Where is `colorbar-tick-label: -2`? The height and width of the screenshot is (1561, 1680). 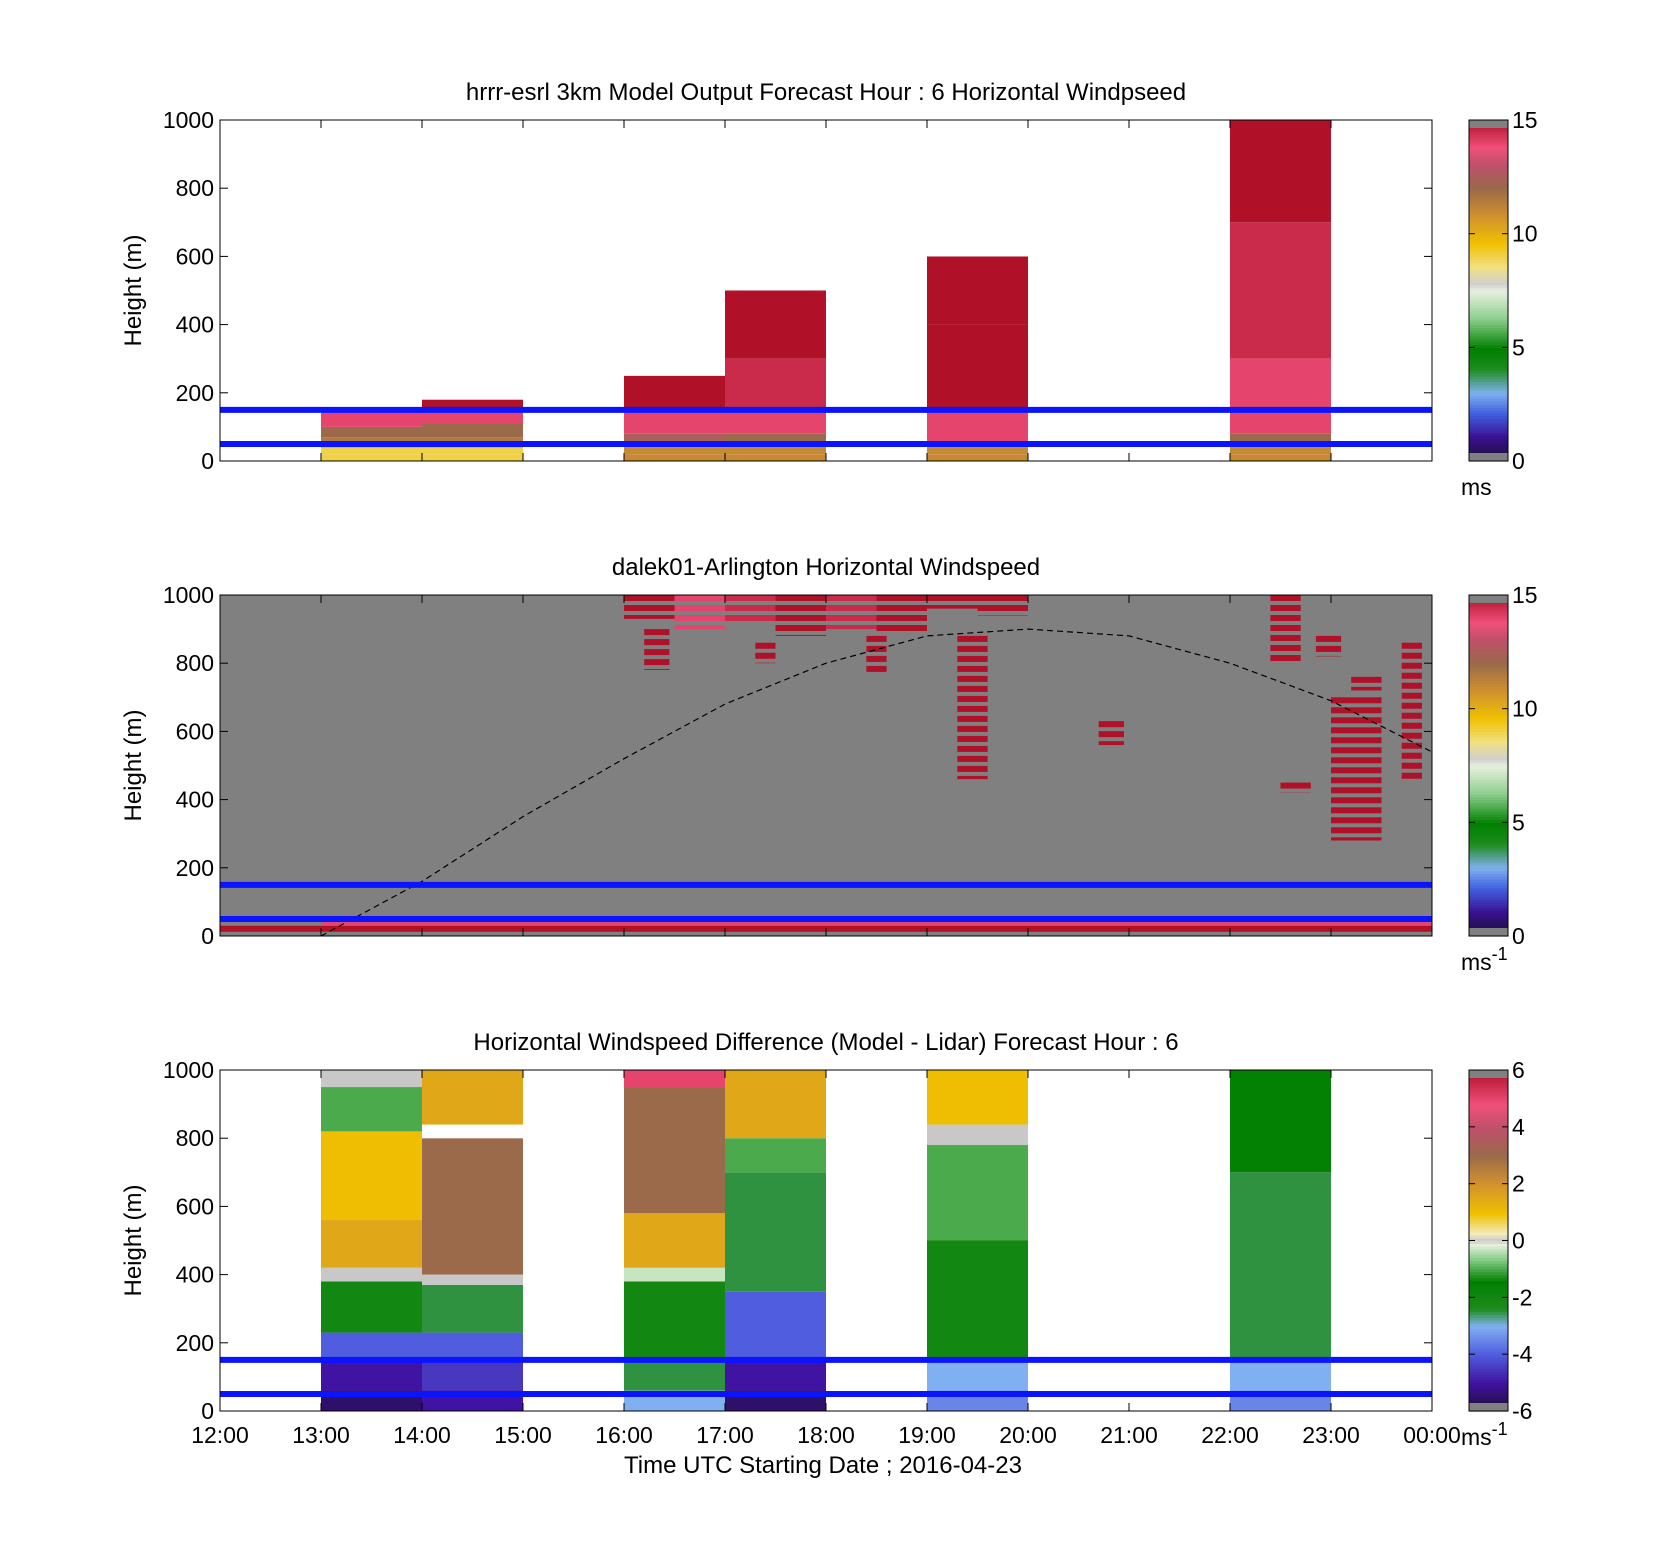
colorbar-tick-label: -2 is located at coordinates (1522, 1297).